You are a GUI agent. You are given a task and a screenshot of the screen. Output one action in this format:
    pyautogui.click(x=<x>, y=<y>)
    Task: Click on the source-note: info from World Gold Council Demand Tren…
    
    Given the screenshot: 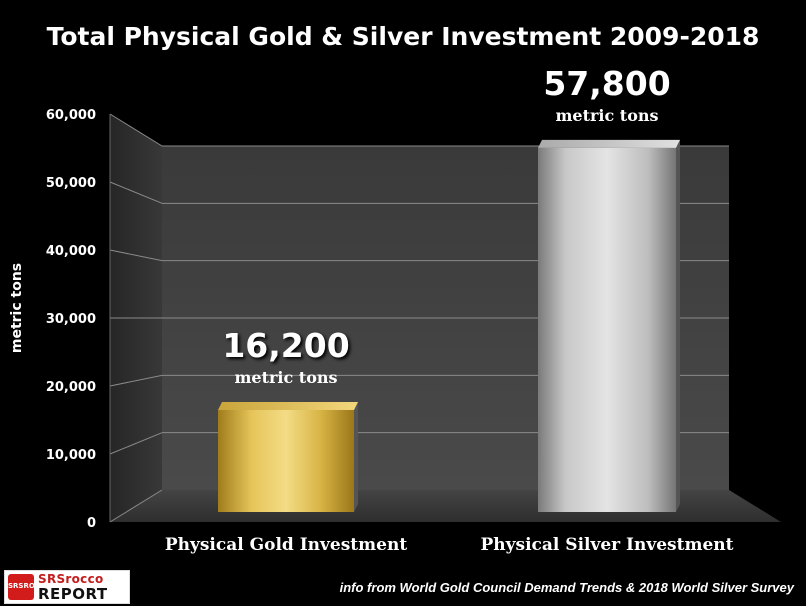 What is the action you would take?
    pyautogui.click(x=566, y=587)
    